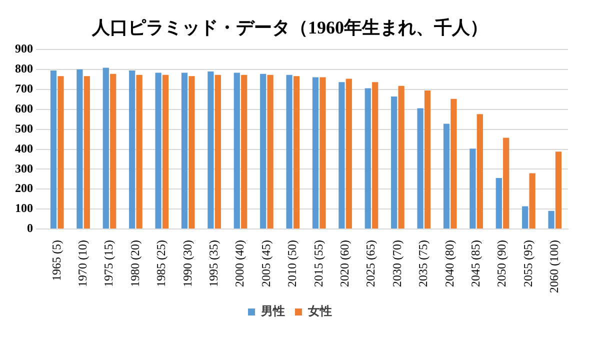  Describe the element at coordinates (161, 264) in the screenshot. I see `x-tick-label: 1985 (25)` at that location.